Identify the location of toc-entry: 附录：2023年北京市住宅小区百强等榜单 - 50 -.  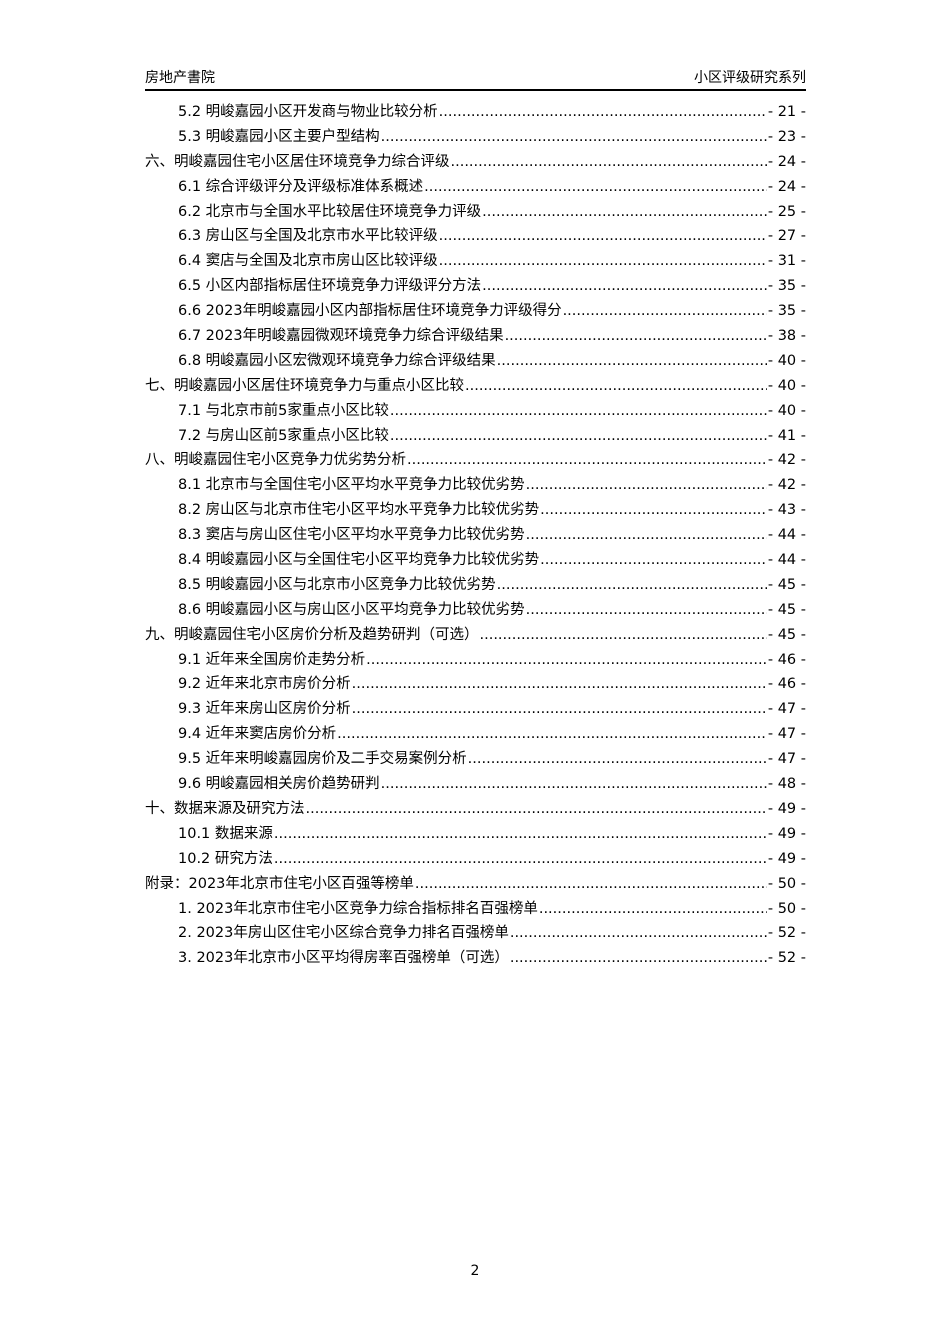
(475, 884).